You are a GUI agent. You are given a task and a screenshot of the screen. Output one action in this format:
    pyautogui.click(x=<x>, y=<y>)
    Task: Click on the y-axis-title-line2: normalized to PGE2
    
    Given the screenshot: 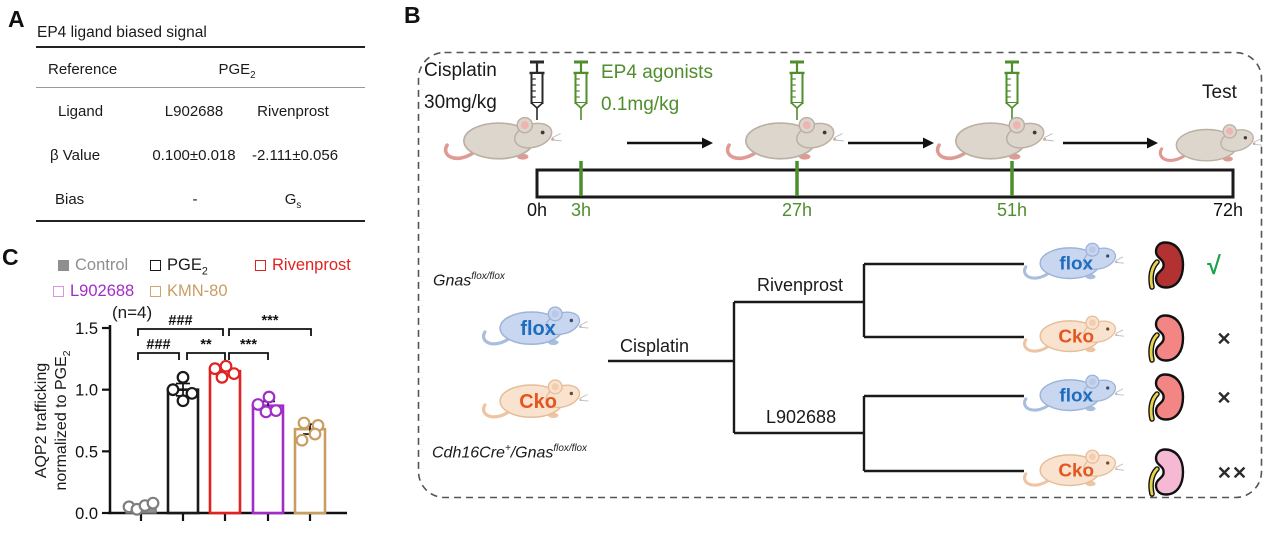 What is the action you would take?
    pyautogui.click(x=63, y=420)
    